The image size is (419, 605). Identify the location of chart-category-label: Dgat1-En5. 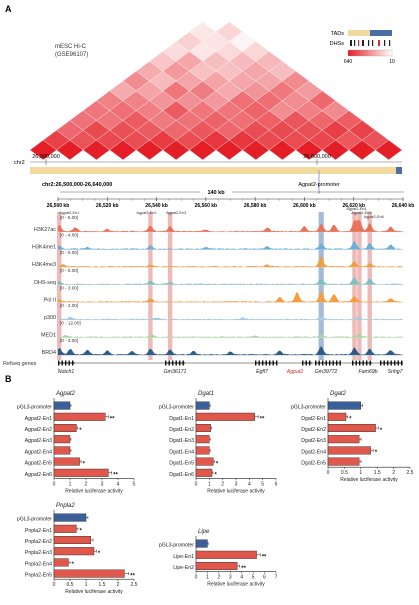
(181, 464).